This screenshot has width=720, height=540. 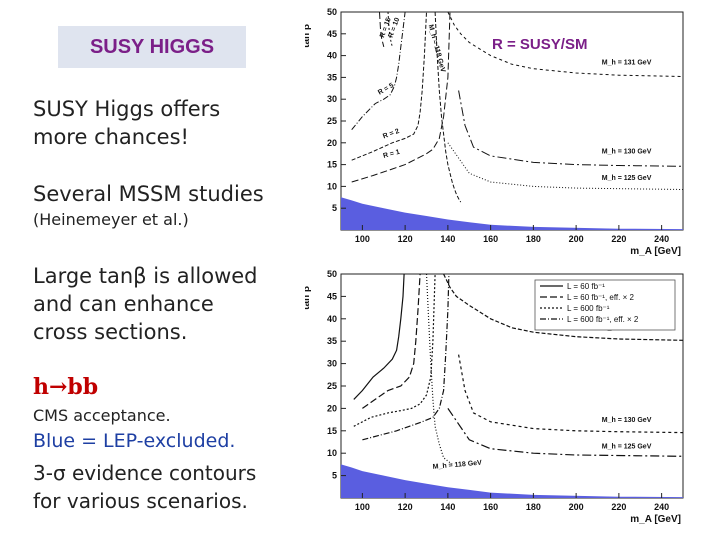 I want to click on r-label: R = SUSY/SM, so click(x=540, y=44).